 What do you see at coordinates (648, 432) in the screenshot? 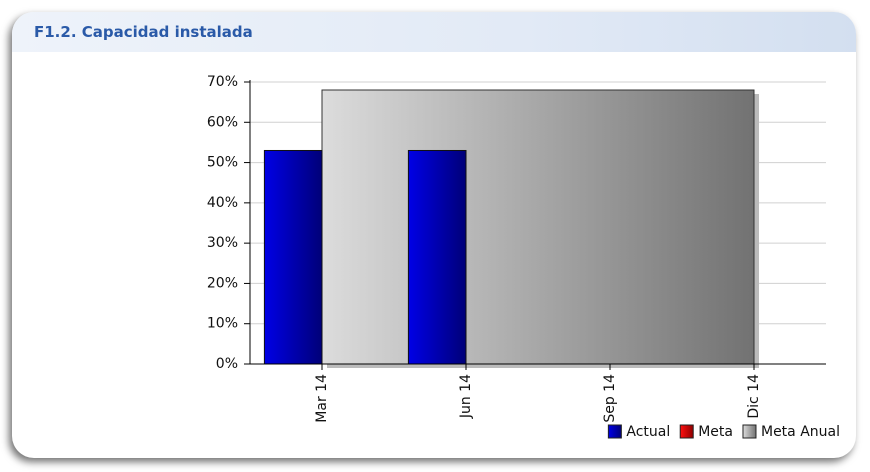
I see `legend-label: Actual` at bounding box center [648, 432].